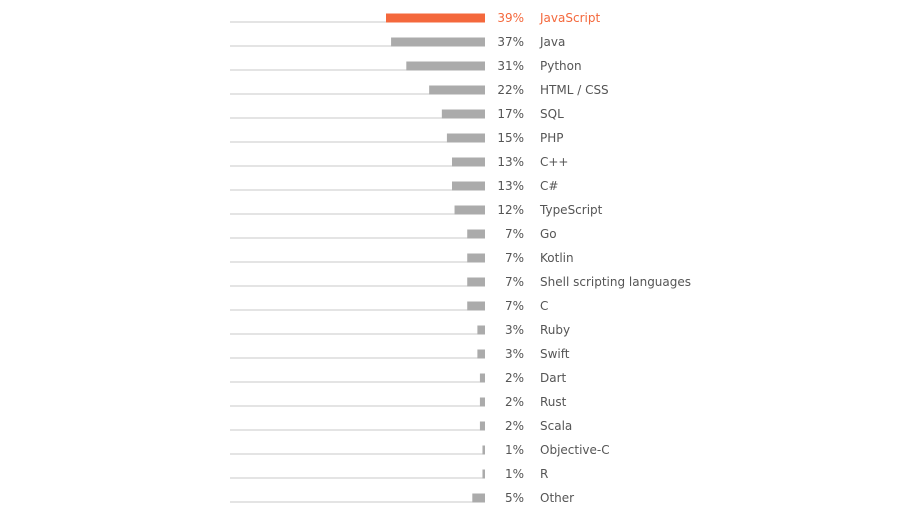 The width and height of the screenshot is (900, 523). I want to click on bar-row-javascript: 39% JavaScript, so click(415, 18).